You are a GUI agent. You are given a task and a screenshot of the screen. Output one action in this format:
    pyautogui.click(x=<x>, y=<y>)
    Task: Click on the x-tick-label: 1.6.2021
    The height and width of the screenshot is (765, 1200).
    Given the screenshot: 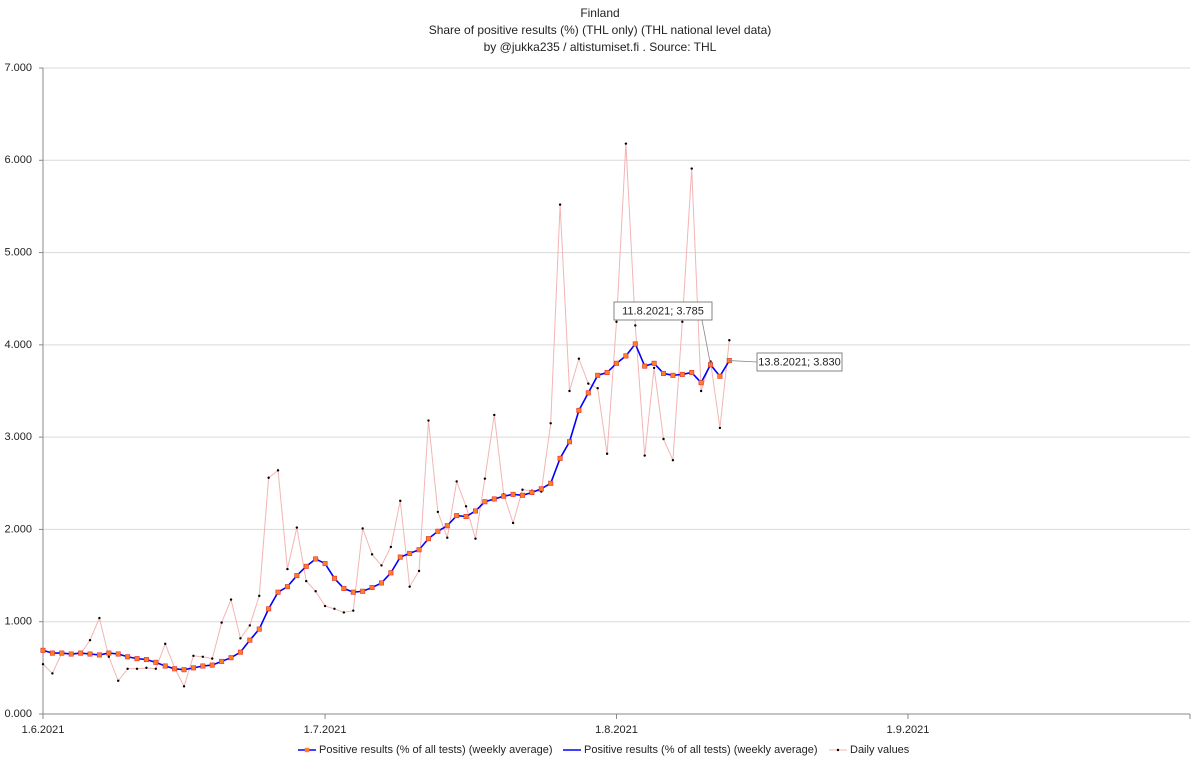 What is the action you would take?
    pyautogui.click(x=43, y=730)
    